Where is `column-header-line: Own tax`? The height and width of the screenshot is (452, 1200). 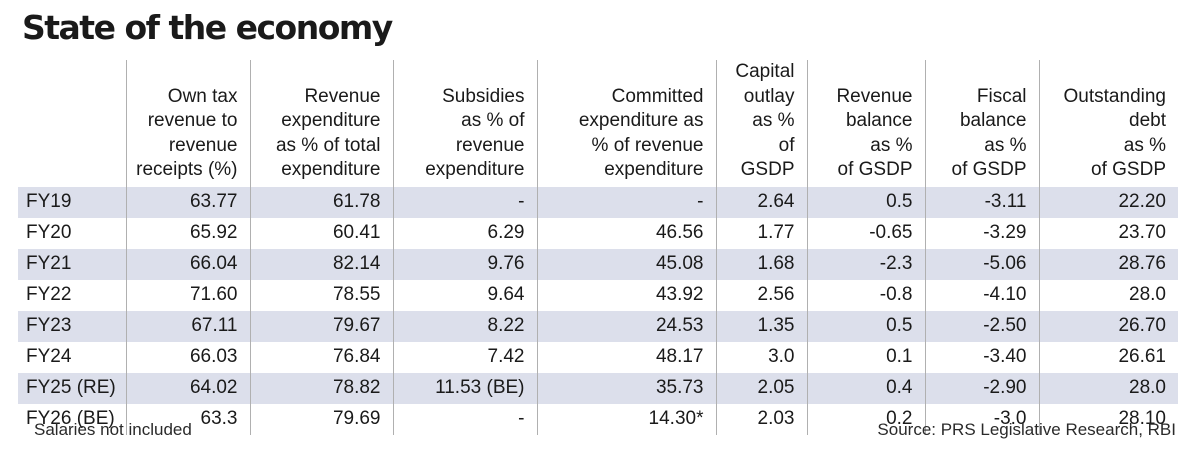 column-header-line: Own tax is located at coordinates (202, 96).